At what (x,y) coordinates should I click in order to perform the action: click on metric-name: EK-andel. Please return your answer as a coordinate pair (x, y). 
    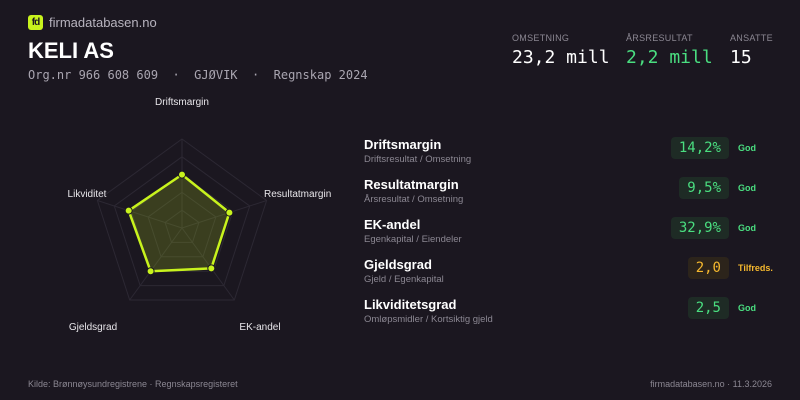
    Looking at the image, I should click on (392, 224).